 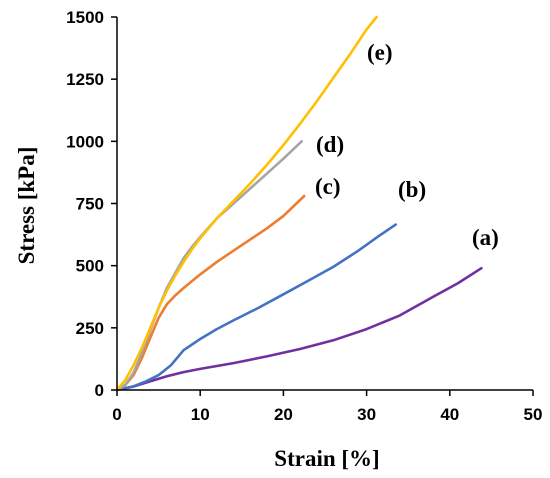 I want to click on y-axis-title: Stress [kPa], so click(x=26, y=206).